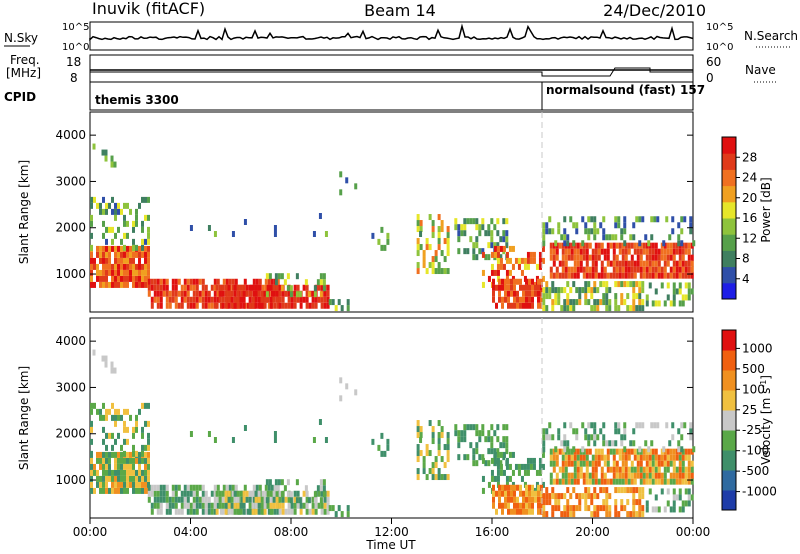  What do you see at coordinates (23, 73) in the screenshot?
I see `freq-label-line2: [MHz]` at bounding box center [23, 73].